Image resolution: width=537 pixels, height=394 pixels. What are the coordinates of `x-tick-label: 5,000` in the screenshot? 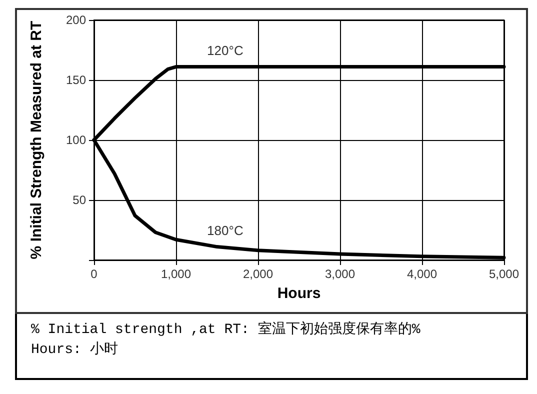 It's located at (504, 274).